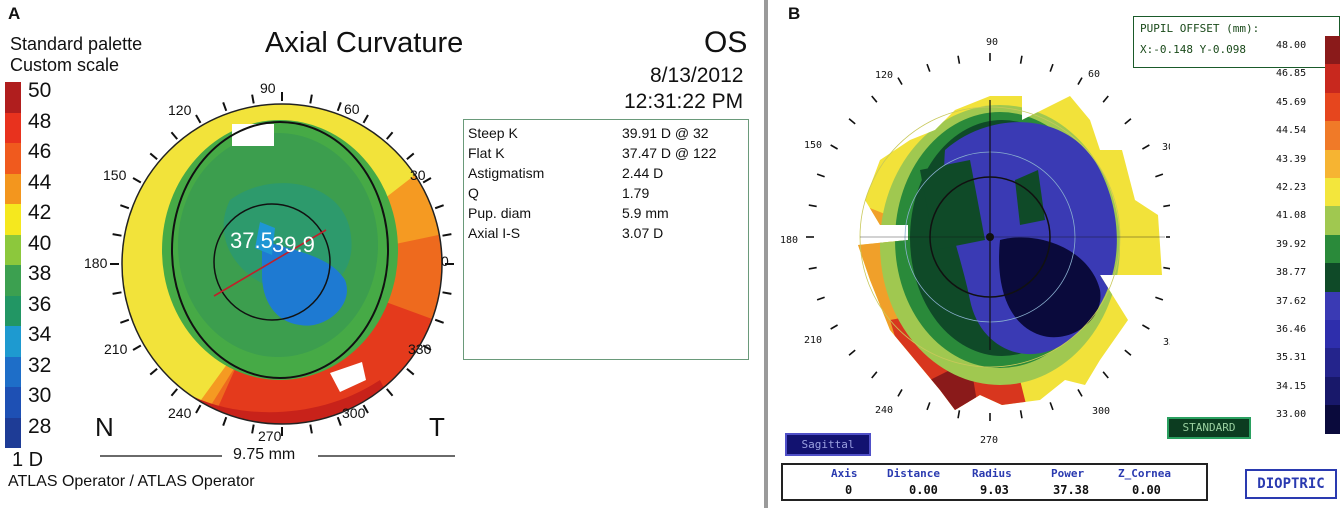 This screenshot has width=1341, height=508. I want to click on angle-330-label: 330, so click(420, 349).